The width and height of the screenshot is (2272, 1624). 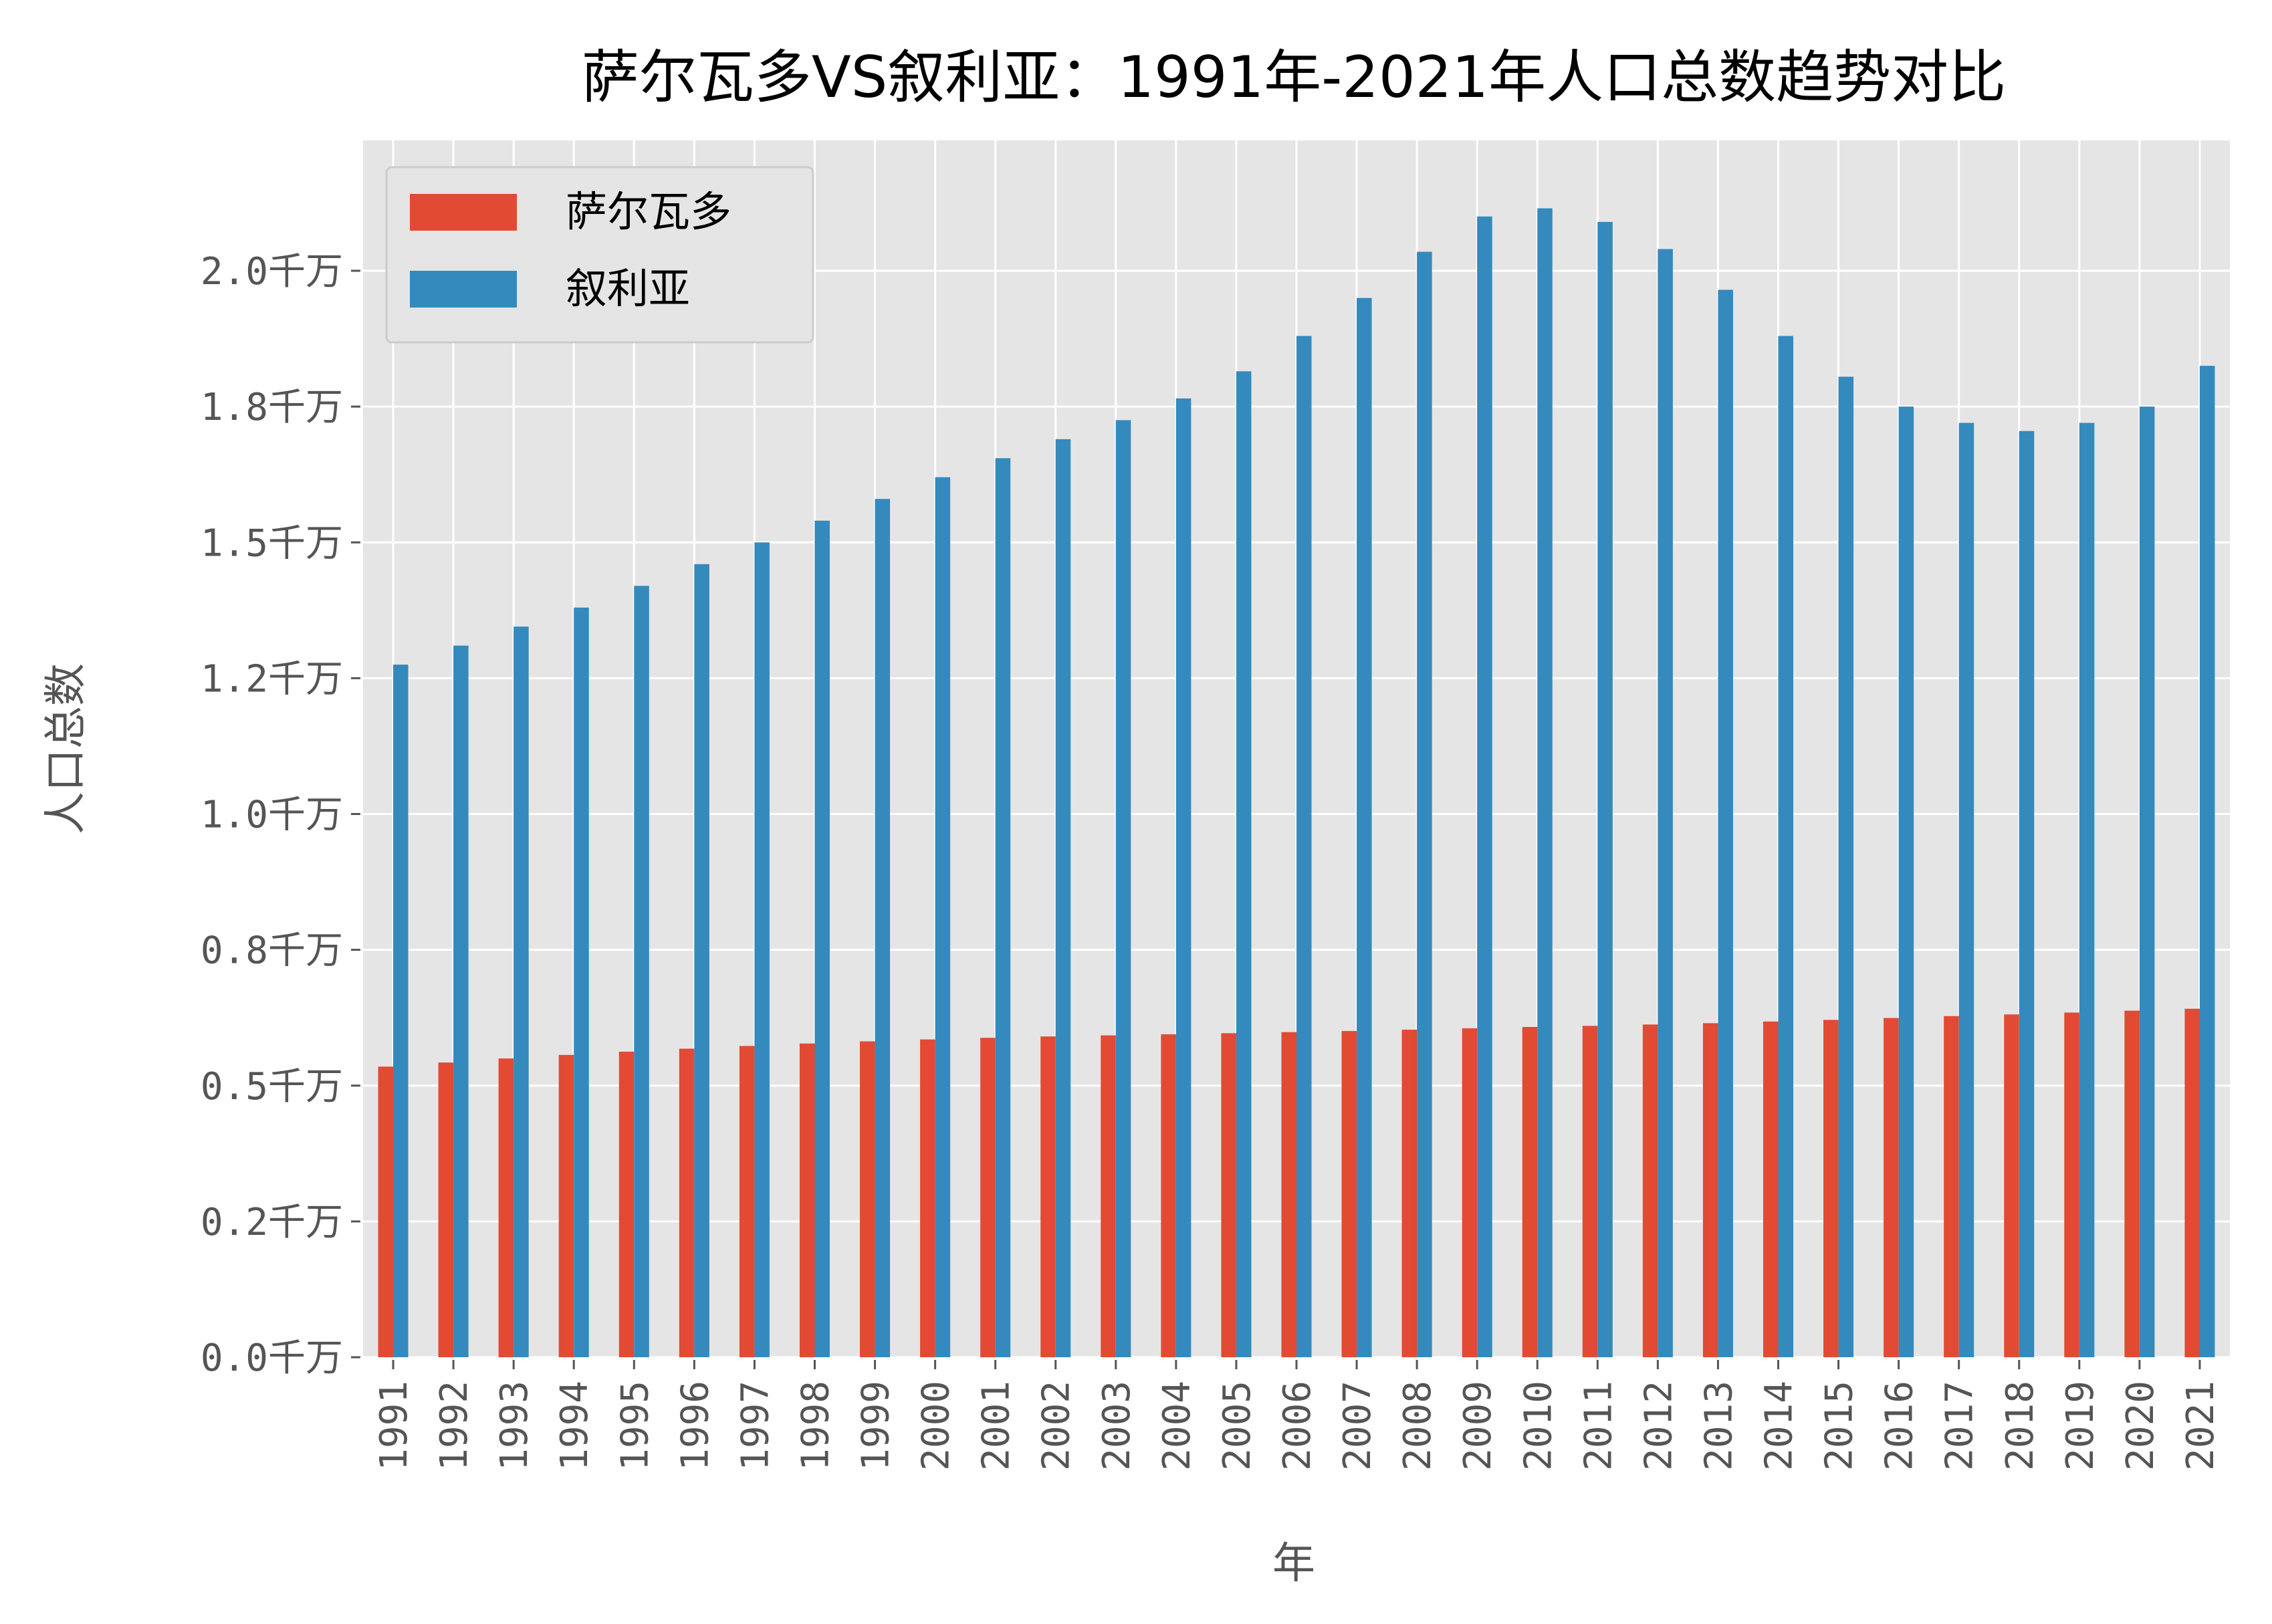 I want to click on bar-syria-2014, so click(x=1786, y=846).